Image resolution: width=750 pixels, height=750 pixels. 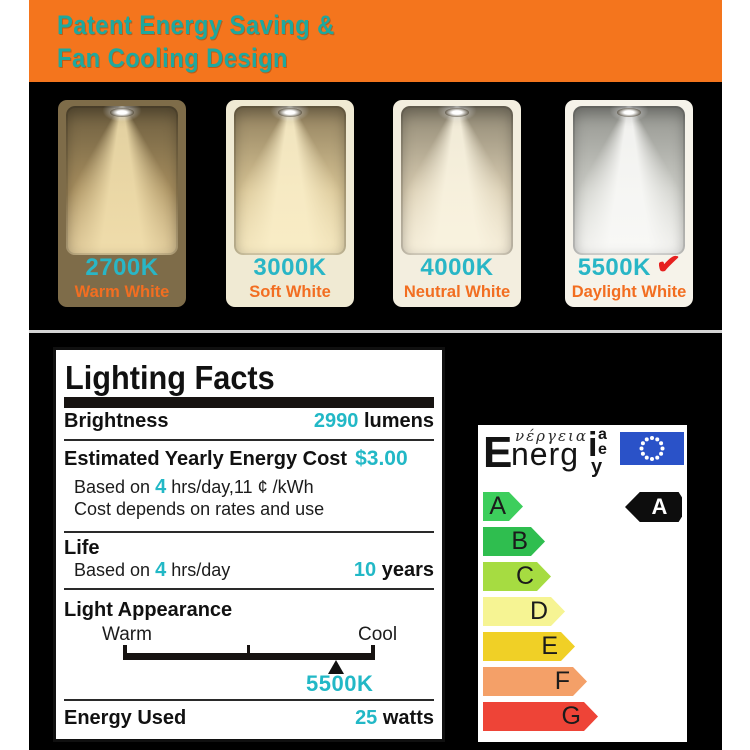 I want to click on life-label: Life, so click(x=82, y=548).